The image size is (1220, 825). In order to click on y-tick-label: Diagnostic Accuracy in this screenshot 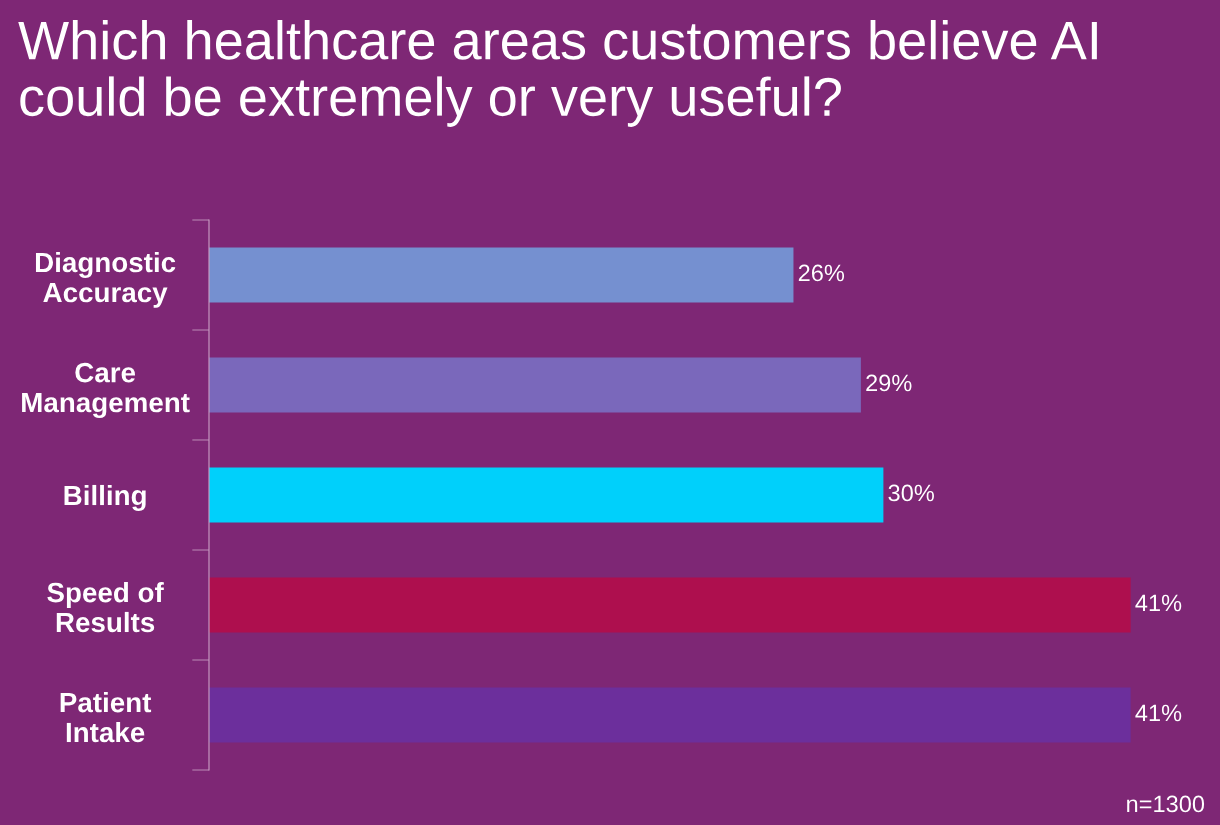, I will do `click(105, 279)`.